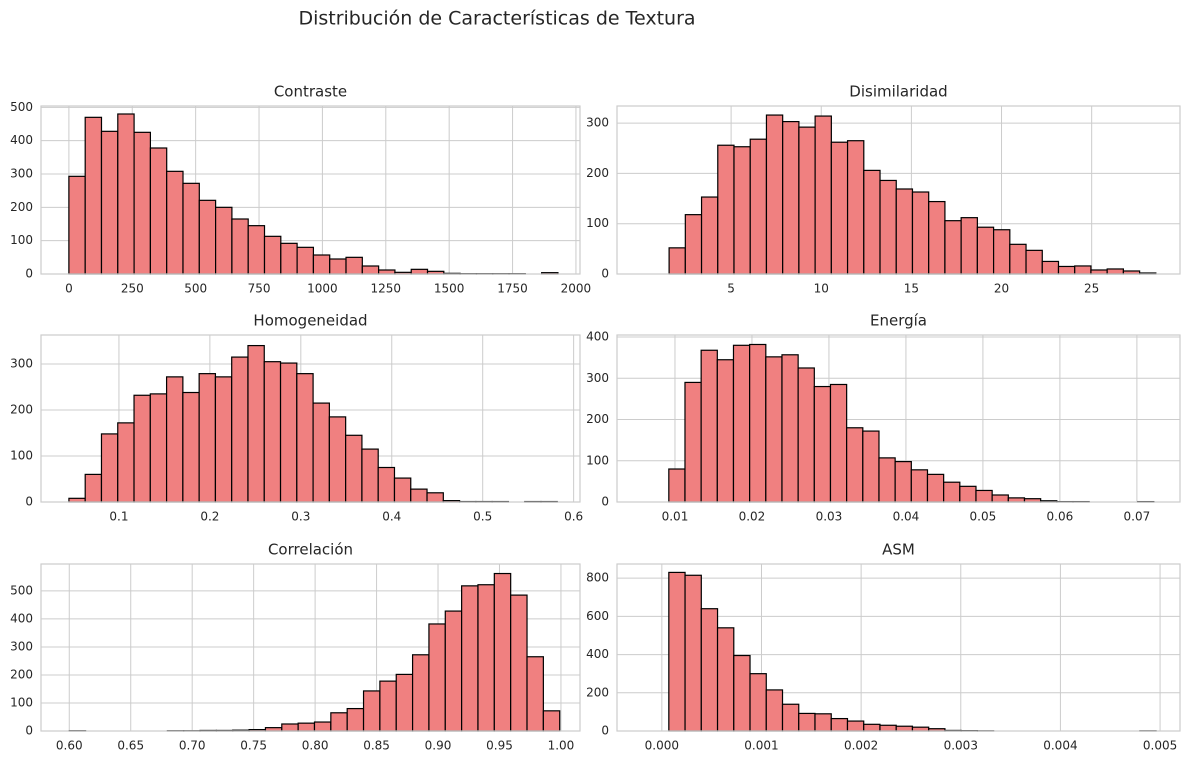  Describe the element at coordinates (376, 746) in the screenshot. I see `x-tick-label: 0.85` at that location.